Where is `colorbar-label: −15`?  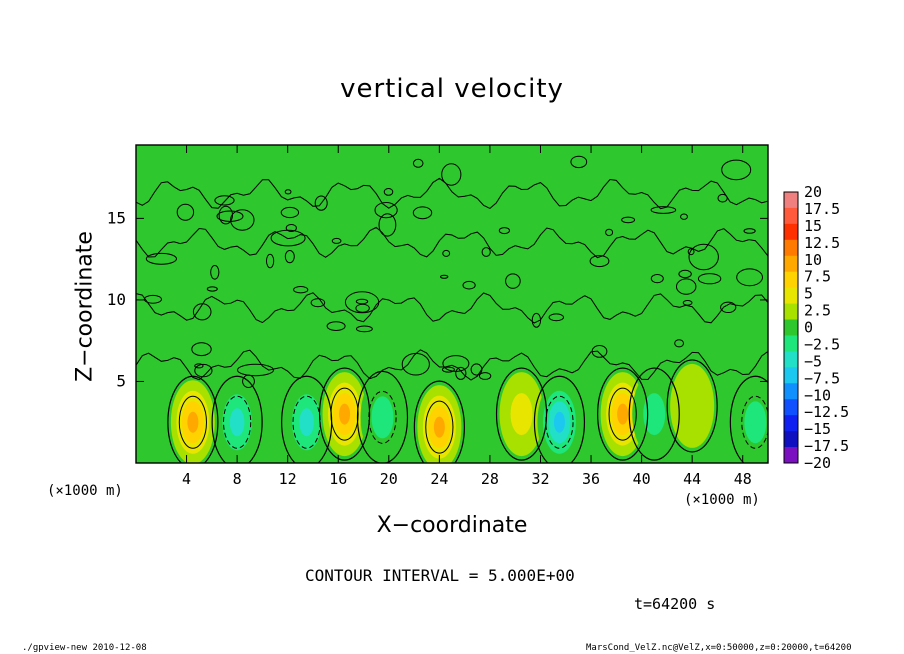 colorbar-label: −15 is located at coordinates (817, 429).